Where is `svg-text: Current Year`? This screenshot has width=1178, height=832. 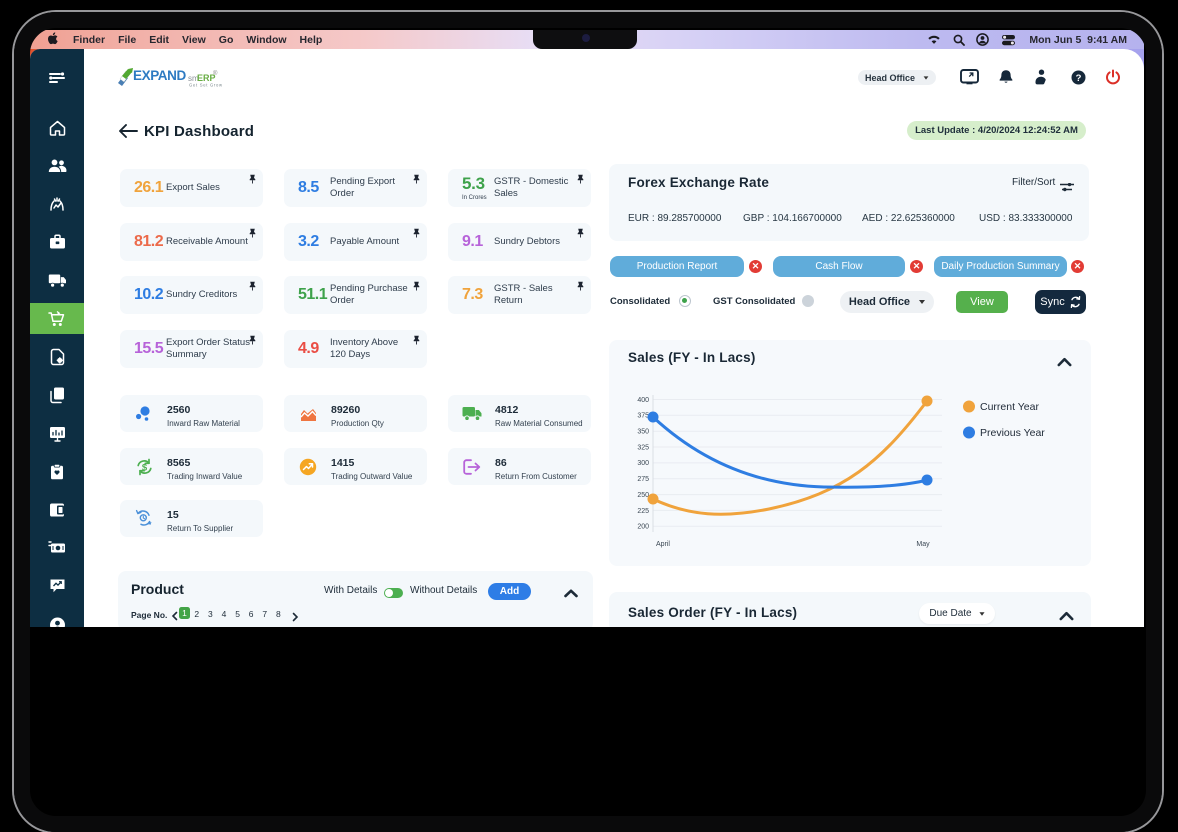 svg-text: Current Year is located at coordinates (1009, 407).